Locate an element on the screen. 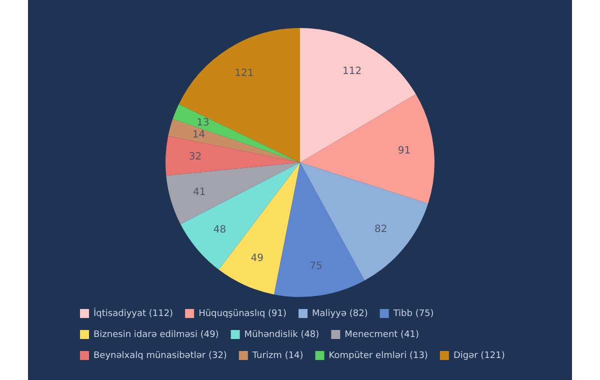  data-label: 75 is located at coordinates (316, 266).